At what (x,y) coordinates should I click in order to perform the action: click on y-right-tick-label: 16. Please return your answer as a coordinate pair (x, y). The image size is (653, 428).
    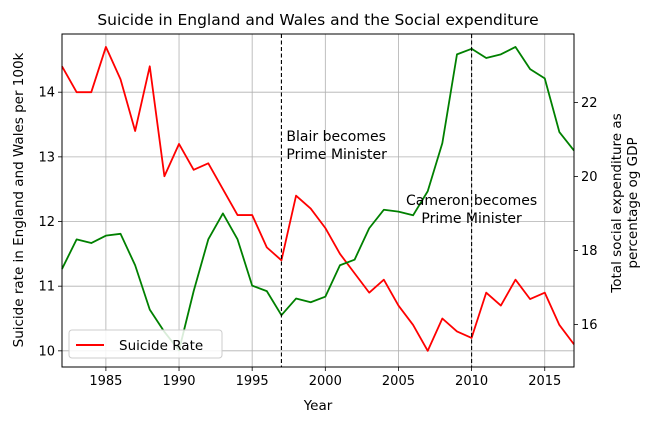
    Looking at the image, I should click on (589, 325).